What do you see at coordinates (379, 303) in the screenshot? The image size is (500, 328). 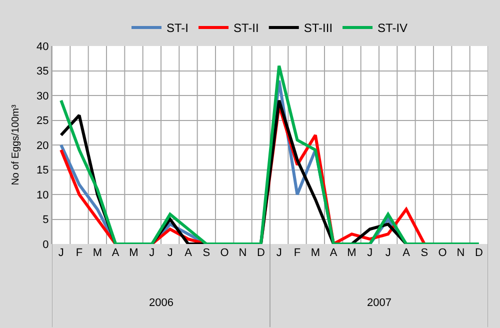 I see `text: 2007` at bounding box center [379, 303].